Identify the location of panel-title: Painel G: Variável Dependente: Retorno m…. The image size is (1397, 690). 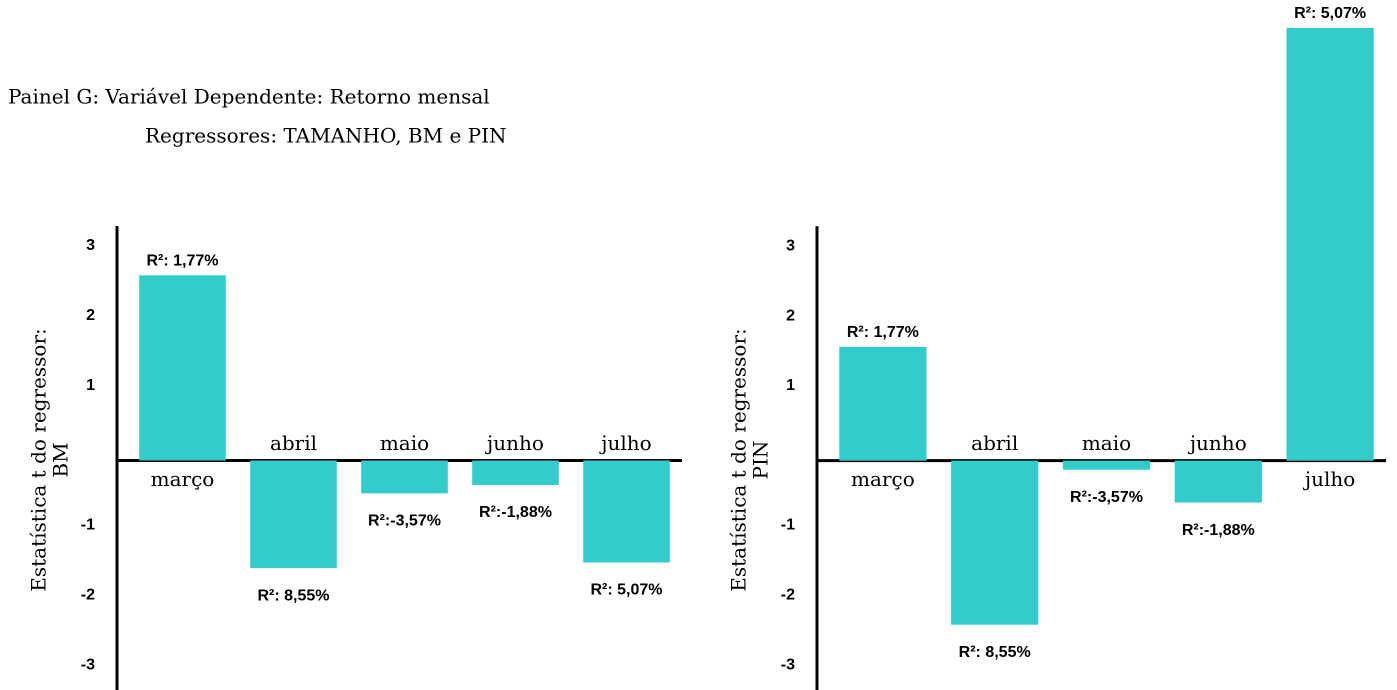
(249, 97).